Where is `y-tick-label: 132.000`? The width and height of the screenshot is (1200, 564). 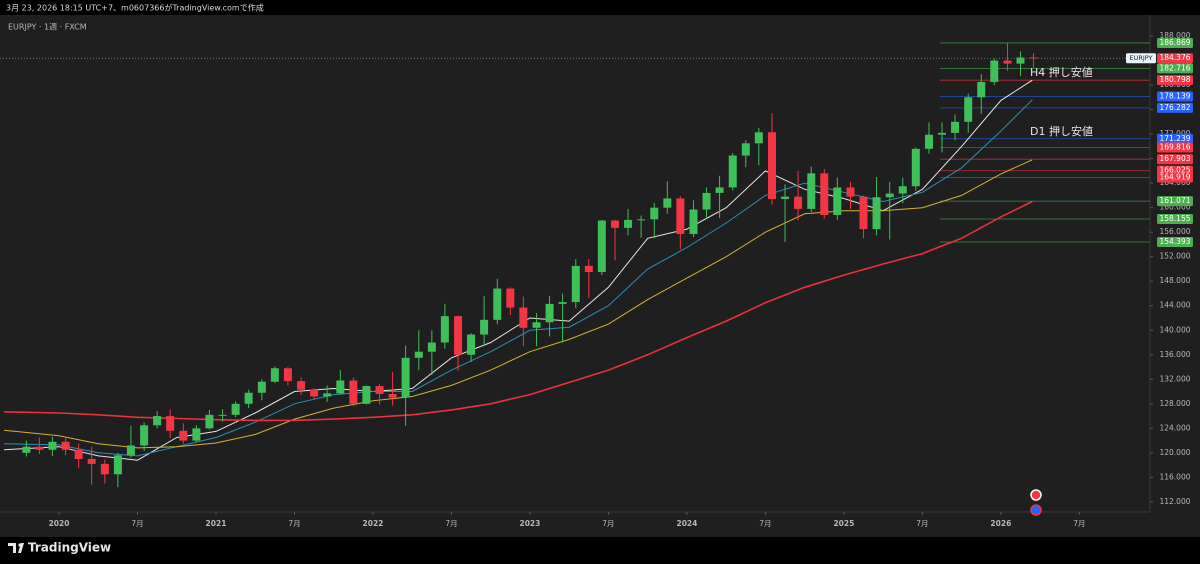 y-tick-label: 132.000 is located at coordinates (1174, 378).